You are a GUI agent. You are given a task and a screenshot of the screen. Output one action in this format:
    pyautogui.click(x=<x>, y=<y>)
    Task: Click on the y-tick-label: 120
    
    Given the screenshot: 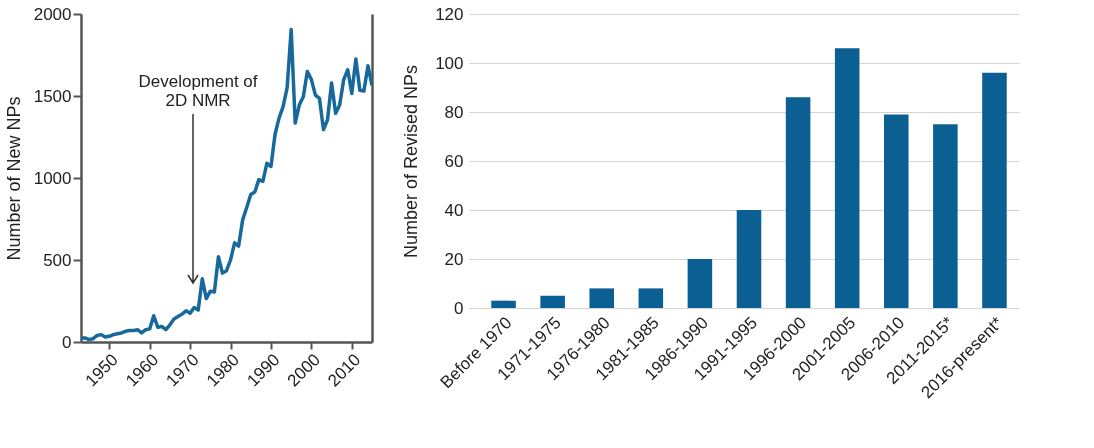 What is the action you would take?
    pyautogui.click(x=449, y=14)
    